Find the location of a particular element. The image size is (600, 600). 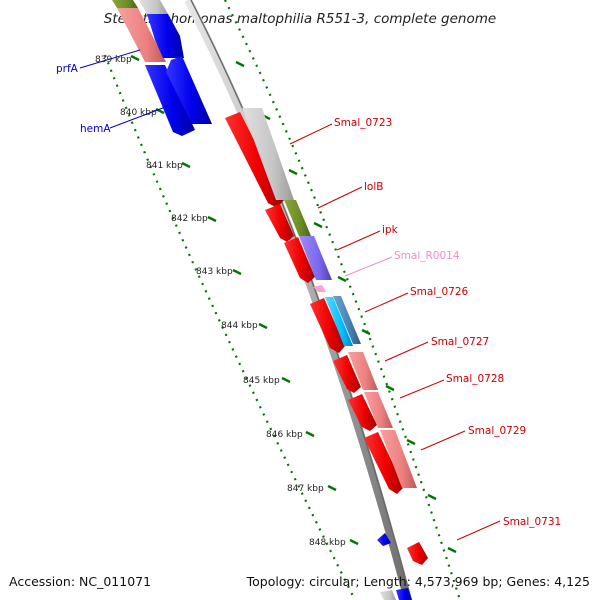

gene-label-smal-0727: Smal_0727 is located at coordinates (460, 342).